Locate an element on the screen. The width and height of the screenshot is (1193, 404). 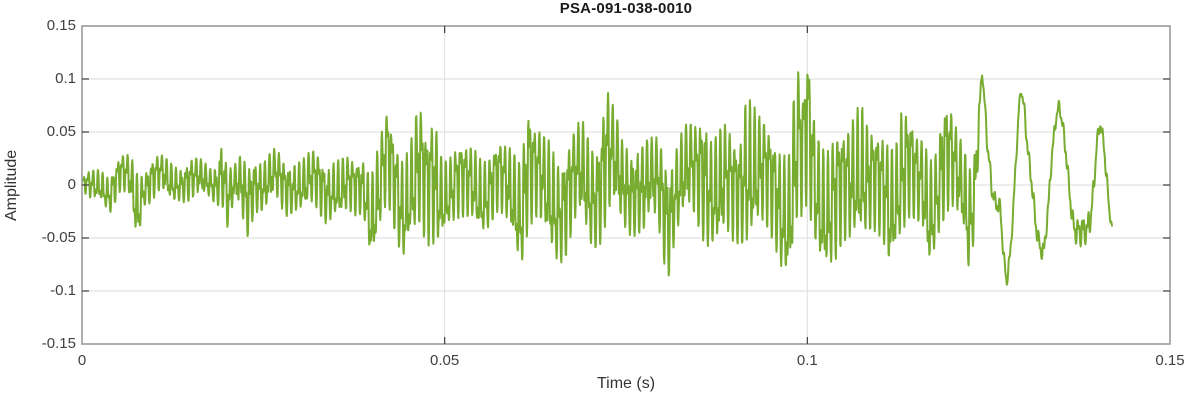
y-tick-label: -0.1 is located at coordinates (63, 290).